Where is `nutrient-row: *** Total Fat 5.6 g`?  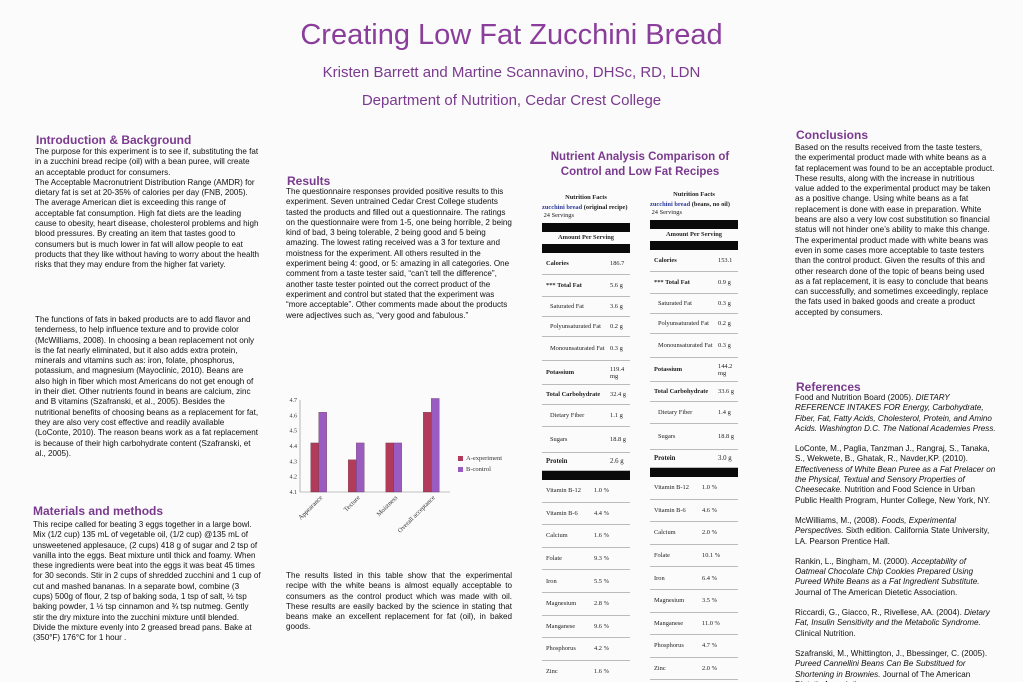 nutrient-row: *** Total Fat 5.6 g is located at coordinates (586, 286).